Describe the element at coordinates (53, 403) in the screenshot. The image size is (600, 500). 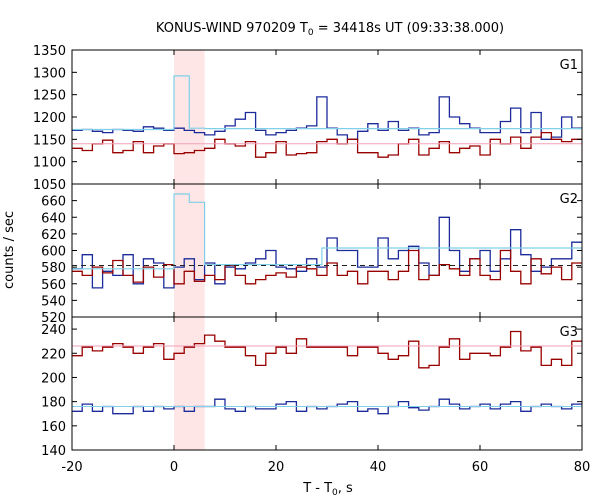
I see `y-tick-label: 180` at that location.